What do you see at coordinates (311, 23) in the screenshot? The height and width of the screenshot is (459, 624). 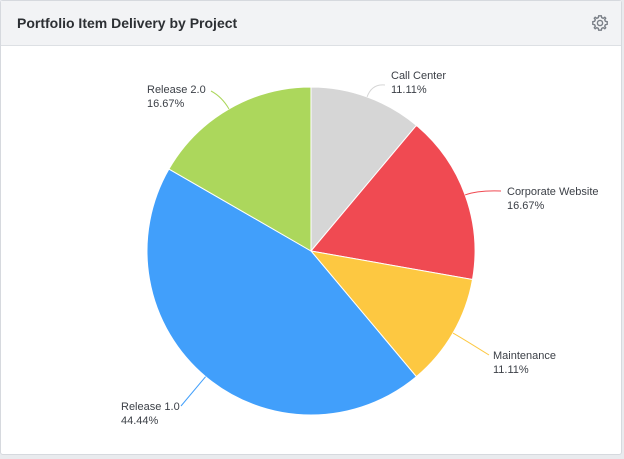 I see `panel-header: Portfolio Item Delivery by Project` at bounding box center [311, 23].